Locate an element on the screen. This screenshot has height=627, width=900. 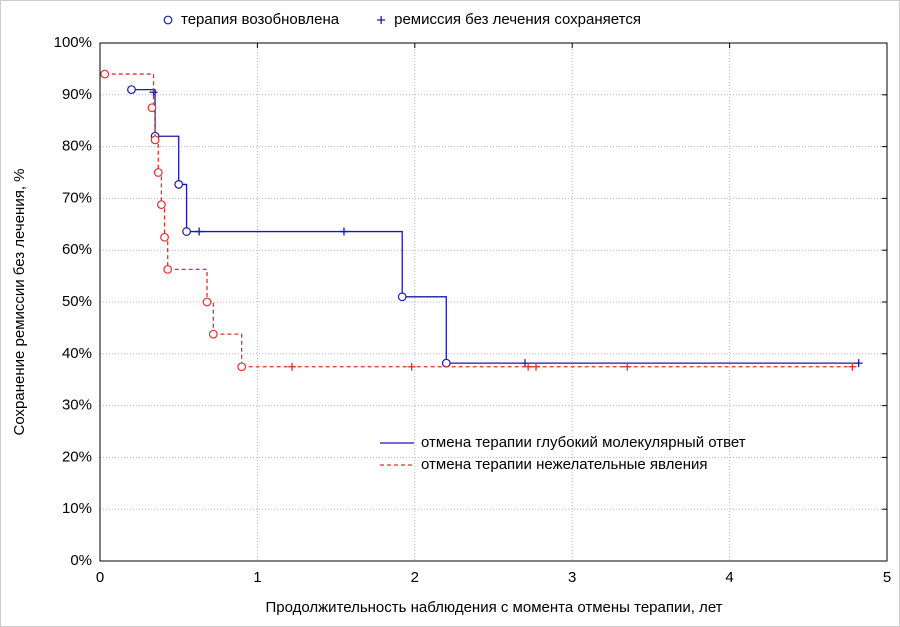
y-tick-label: 20% is located at coordinates (77, 456).